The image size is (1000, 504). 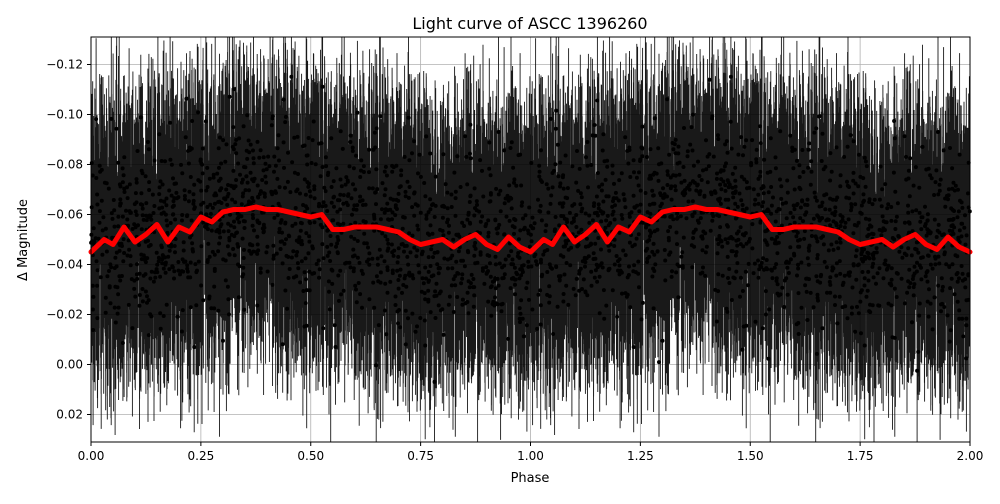 What do you see at coordinates (91, 456) in the screenshot?
I see `x-tick-label: 0.00` at bounding box center [91, 456].